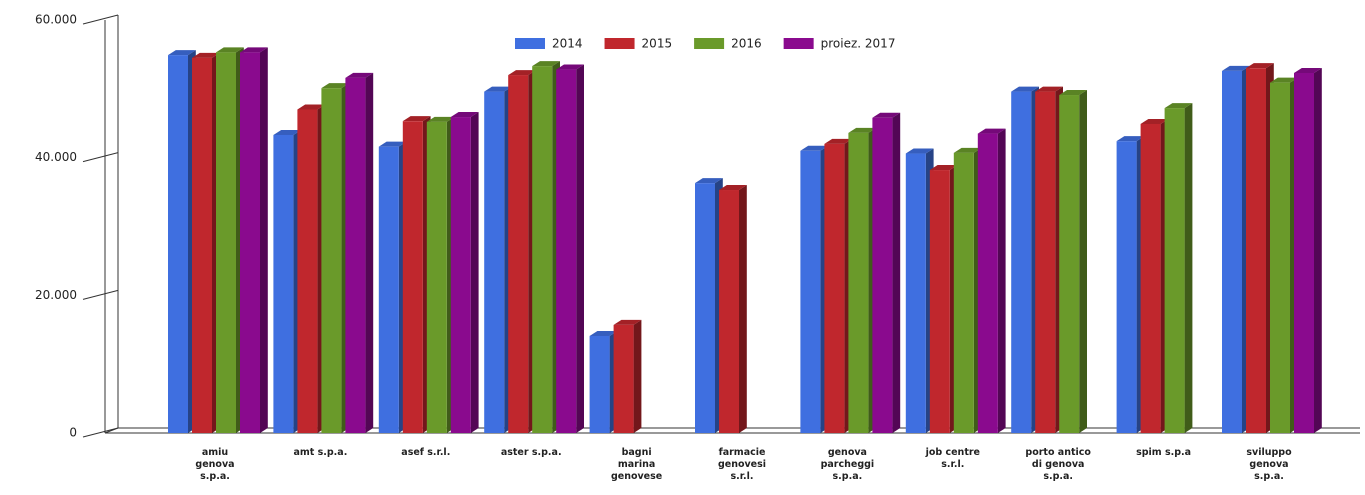  Describe the element at coordinates (952, 458) in the screenshot. I see `x-tick-label: job centre s.r.l.` at that location.